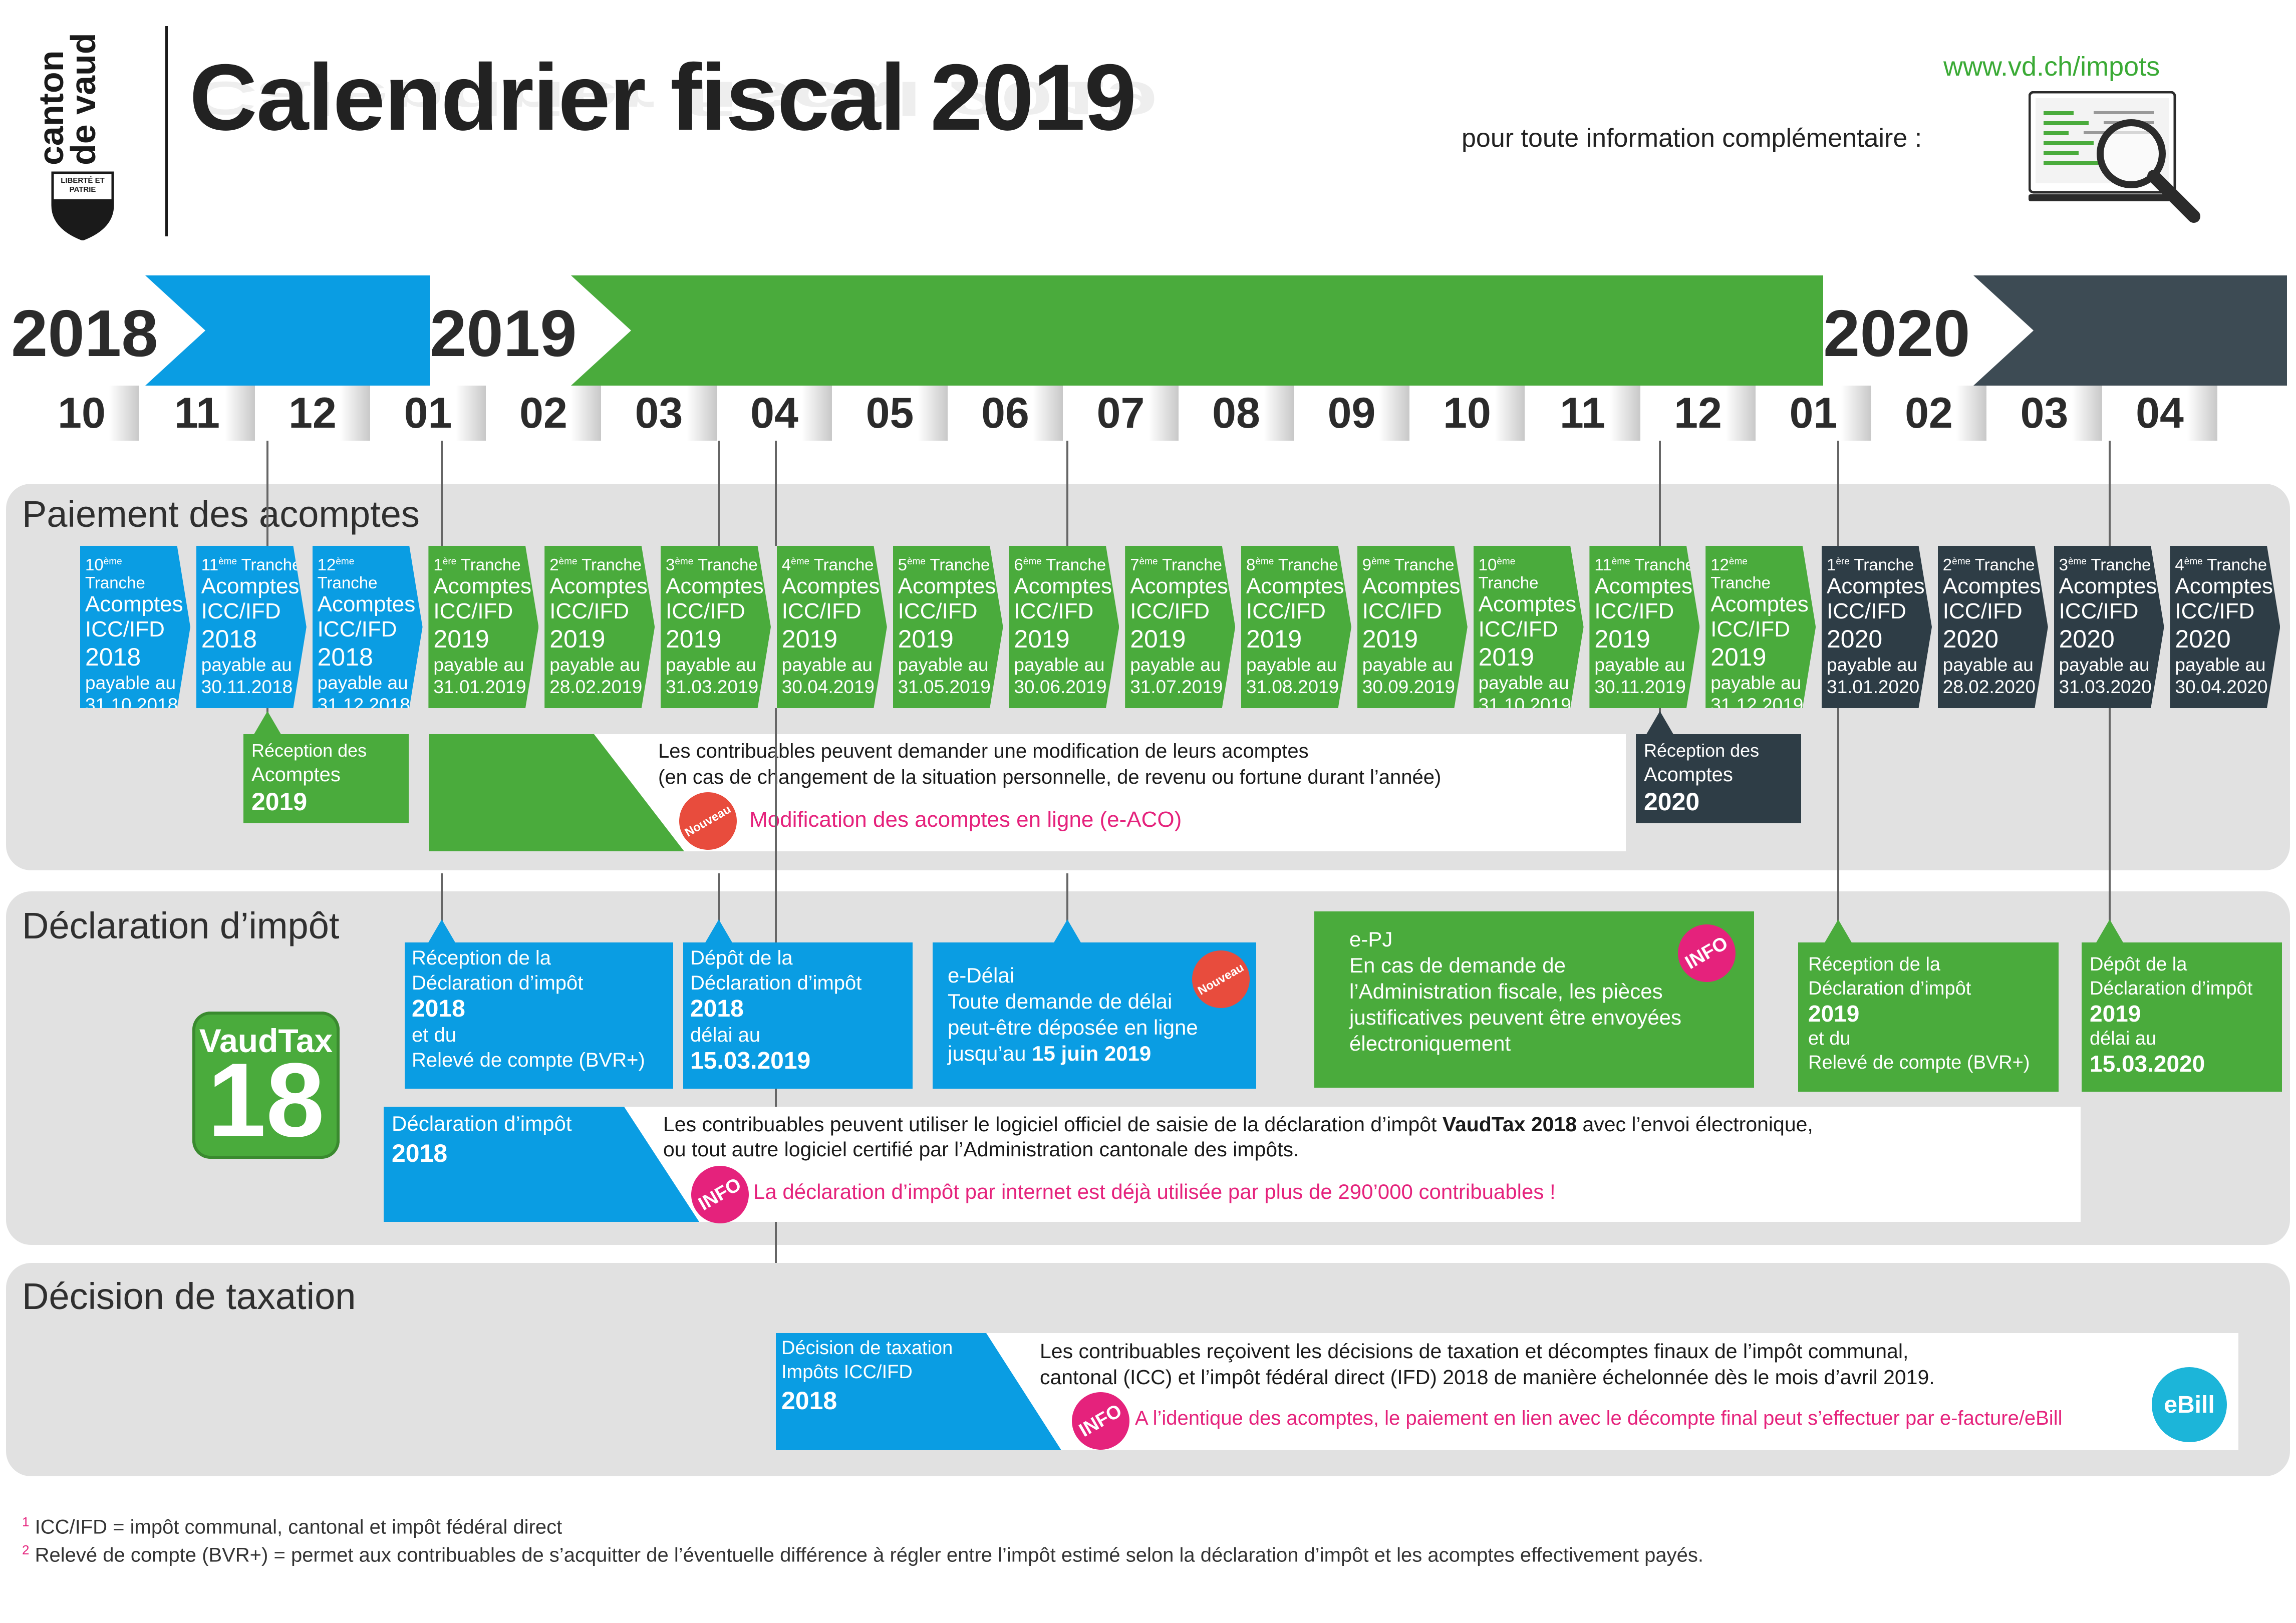 This screenshot has height=1623, width=2296. I want to click on tranche-number: 1ère Tranche, so click(1877, 563).